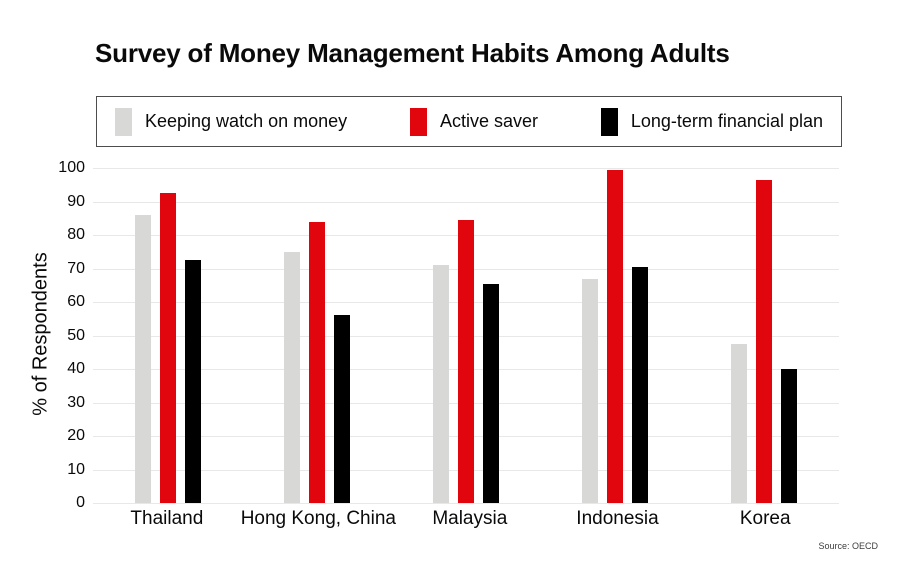 This screenshot has height=568, width=900. Describe the element at coordinates (76, 234) in the screenshot. I see `y-tick-label: 80` at that location.